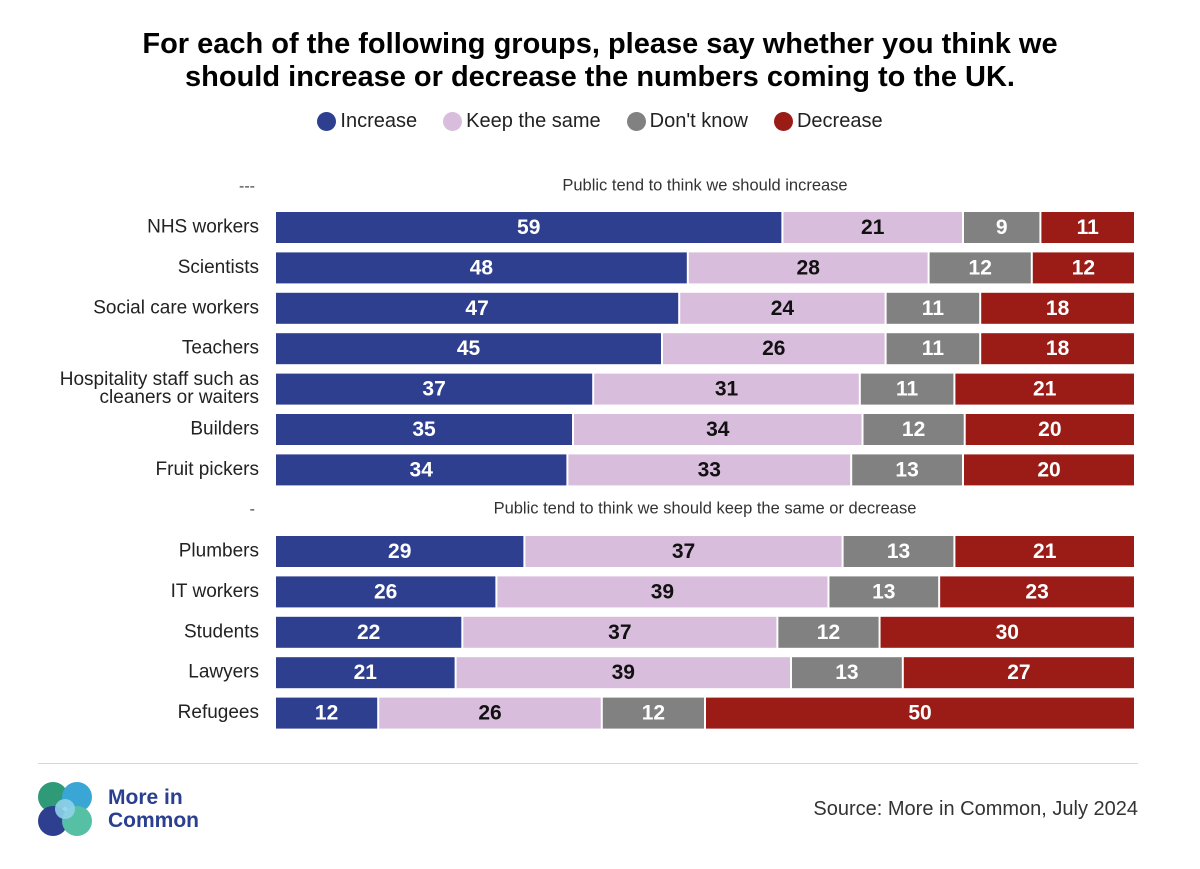  Describe the element at coordinates (636, 121) in the screenshot. I see `legend-swatch-dont-know` at that location.